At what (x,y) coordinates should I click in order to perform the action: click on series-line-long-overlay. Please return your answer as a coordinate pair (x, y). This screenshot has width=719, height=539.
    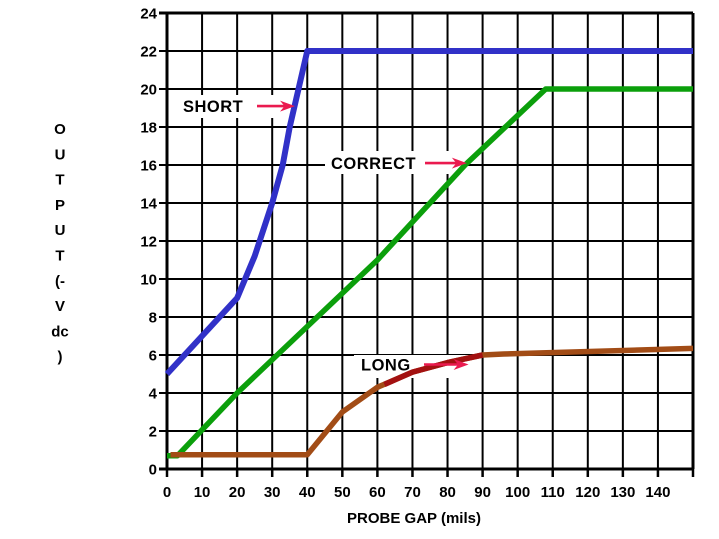
    Looking at the image, I should click on (433, 369).